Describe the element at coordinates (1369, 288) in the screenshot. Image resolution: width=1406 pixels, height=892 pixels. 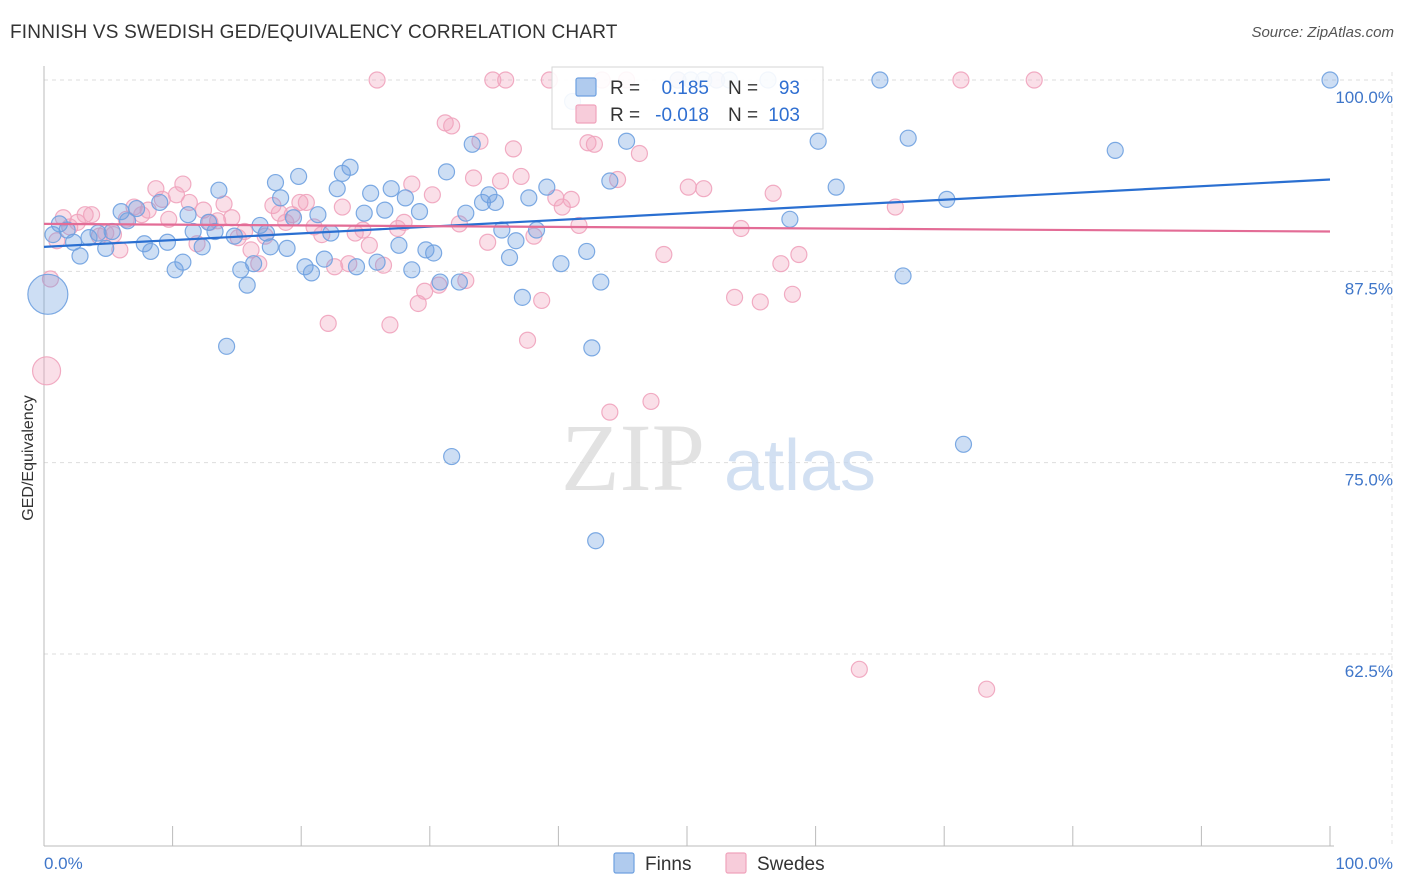
I see `y-tick-label: 87.5%` at that location.